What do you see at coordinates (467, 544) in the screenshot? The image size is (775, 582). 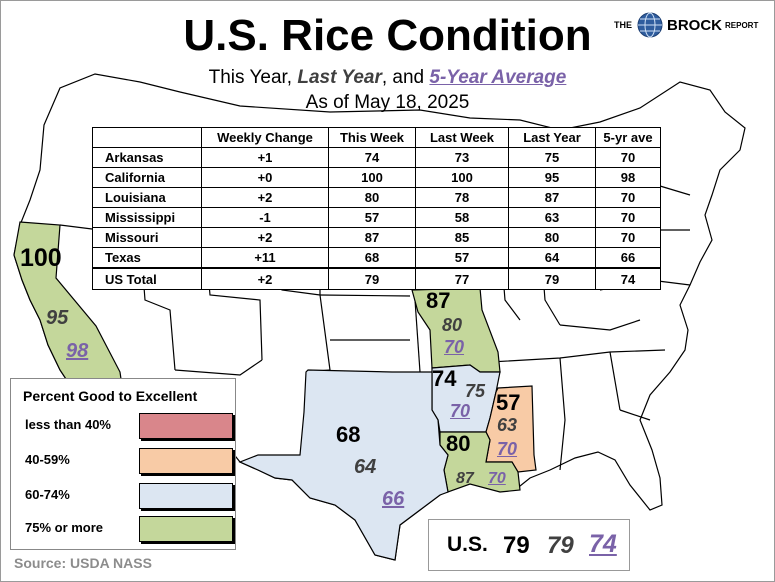 I see `us-label: U.S.` at bounding box center [467, 544].